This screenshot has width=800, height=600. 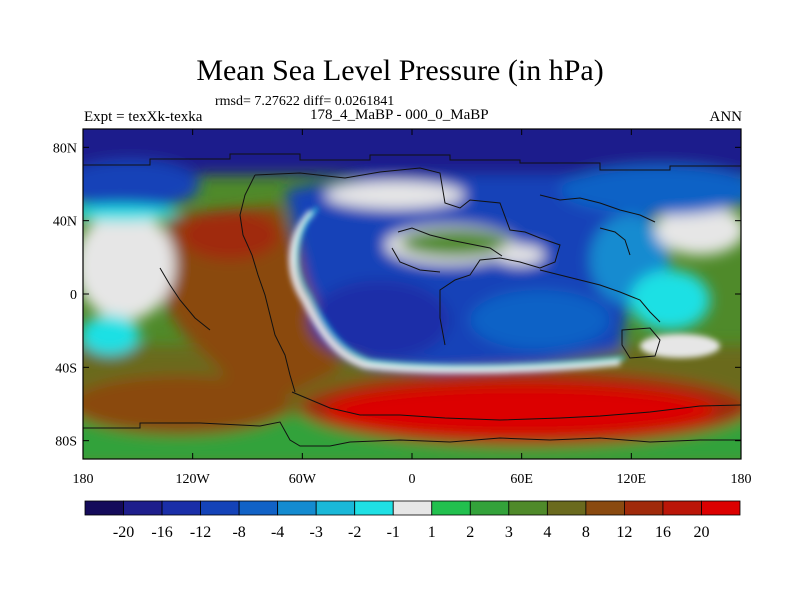 What do you see at coordinates (277, 532) in the screenshot?
I see `colorbar-level-label: -4` at bounding box center [277, 532].